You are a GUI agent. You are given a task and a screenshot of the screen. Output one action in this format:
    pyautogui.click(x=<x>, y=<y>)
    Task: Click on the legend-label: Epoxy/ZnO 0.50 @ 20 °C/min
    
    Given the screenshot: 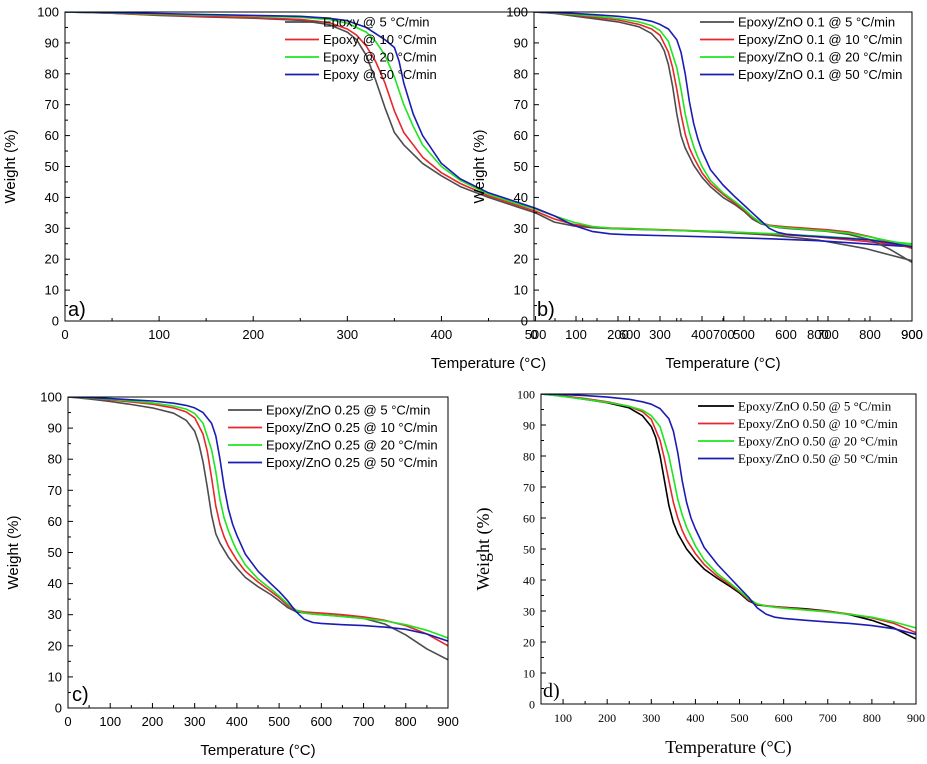 What is the action you would take?
    pyautogui.click(x=818, y=441)
    